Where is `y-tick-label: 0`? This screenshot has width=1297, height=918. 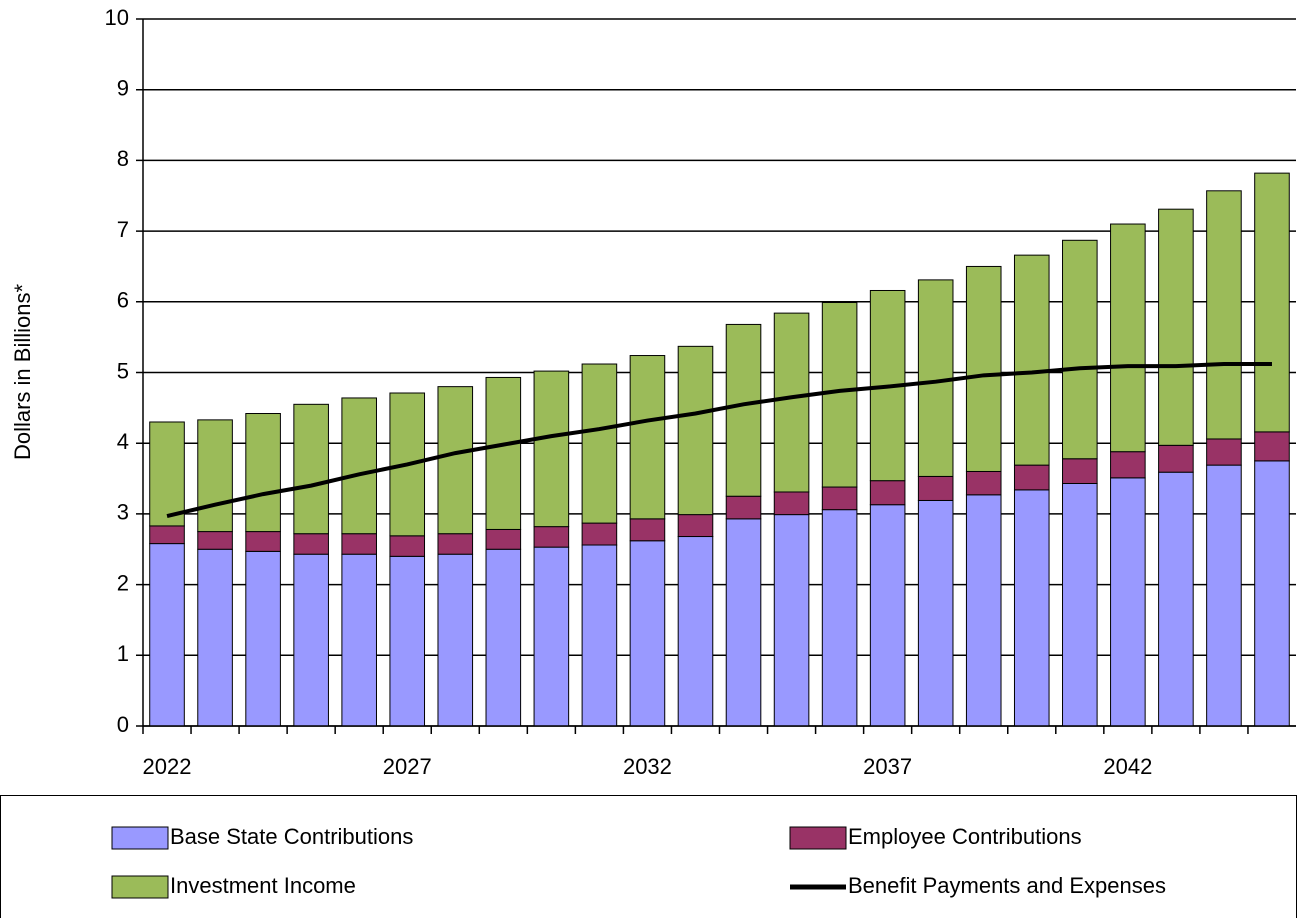
y-tick-label: 0 is located at coordinates (123, 724).